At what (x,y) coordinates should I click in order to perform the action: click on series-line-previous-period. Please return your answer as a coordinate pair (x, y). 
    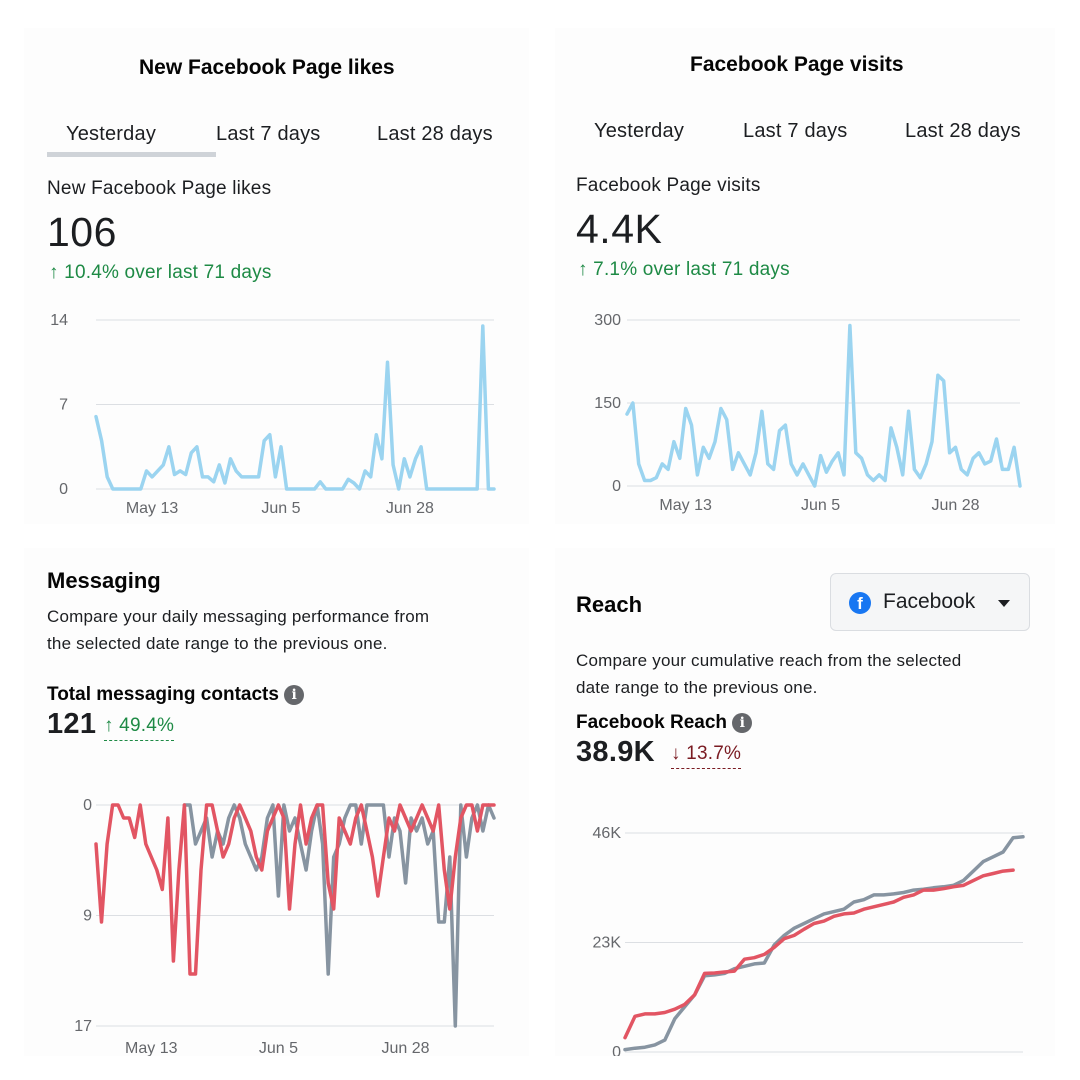
    Looking at the image, I should click on (824, 943).